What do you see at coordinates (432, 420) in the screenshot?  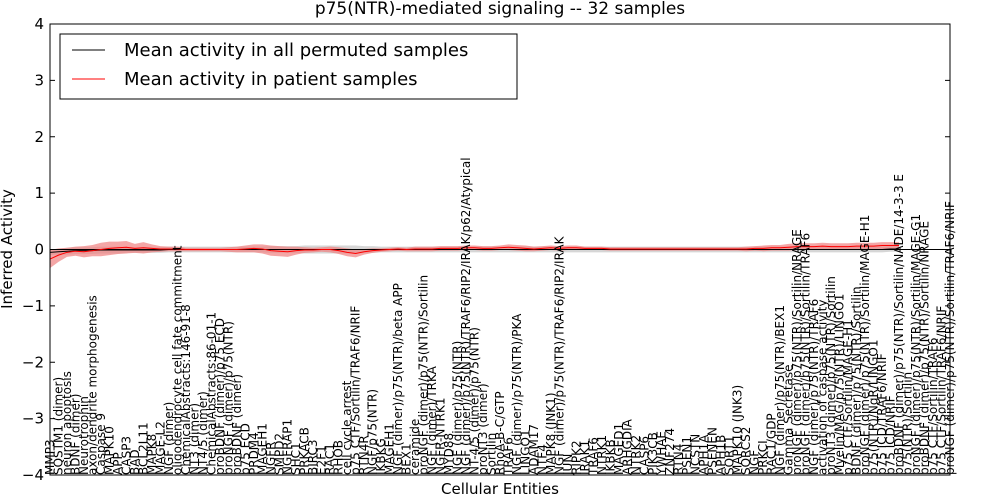 I see `x-tick-label: NGF (dimer)/TRKA` at bounding box center [432, 420].